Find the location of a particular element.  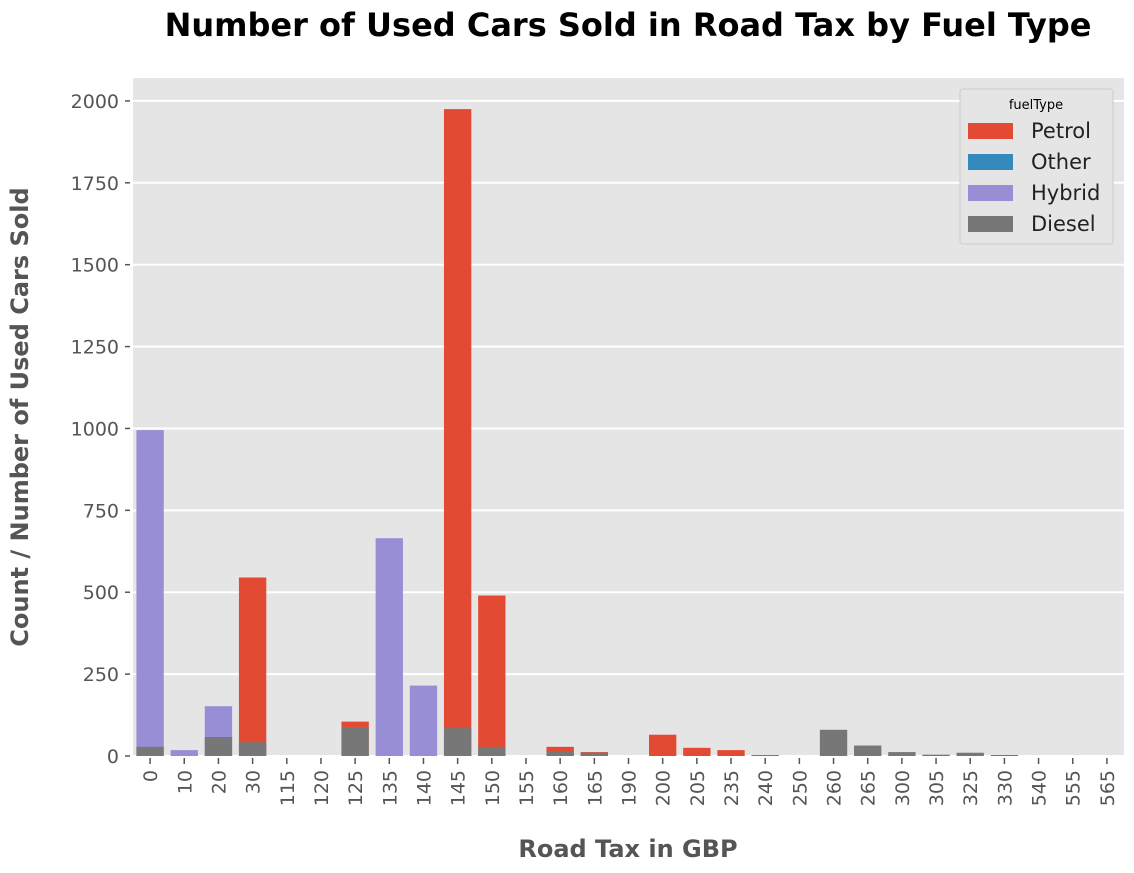

y-axis: 0 250 500 750 1000 1250 1500 1750 2000 is located at coordinates (100, 429).